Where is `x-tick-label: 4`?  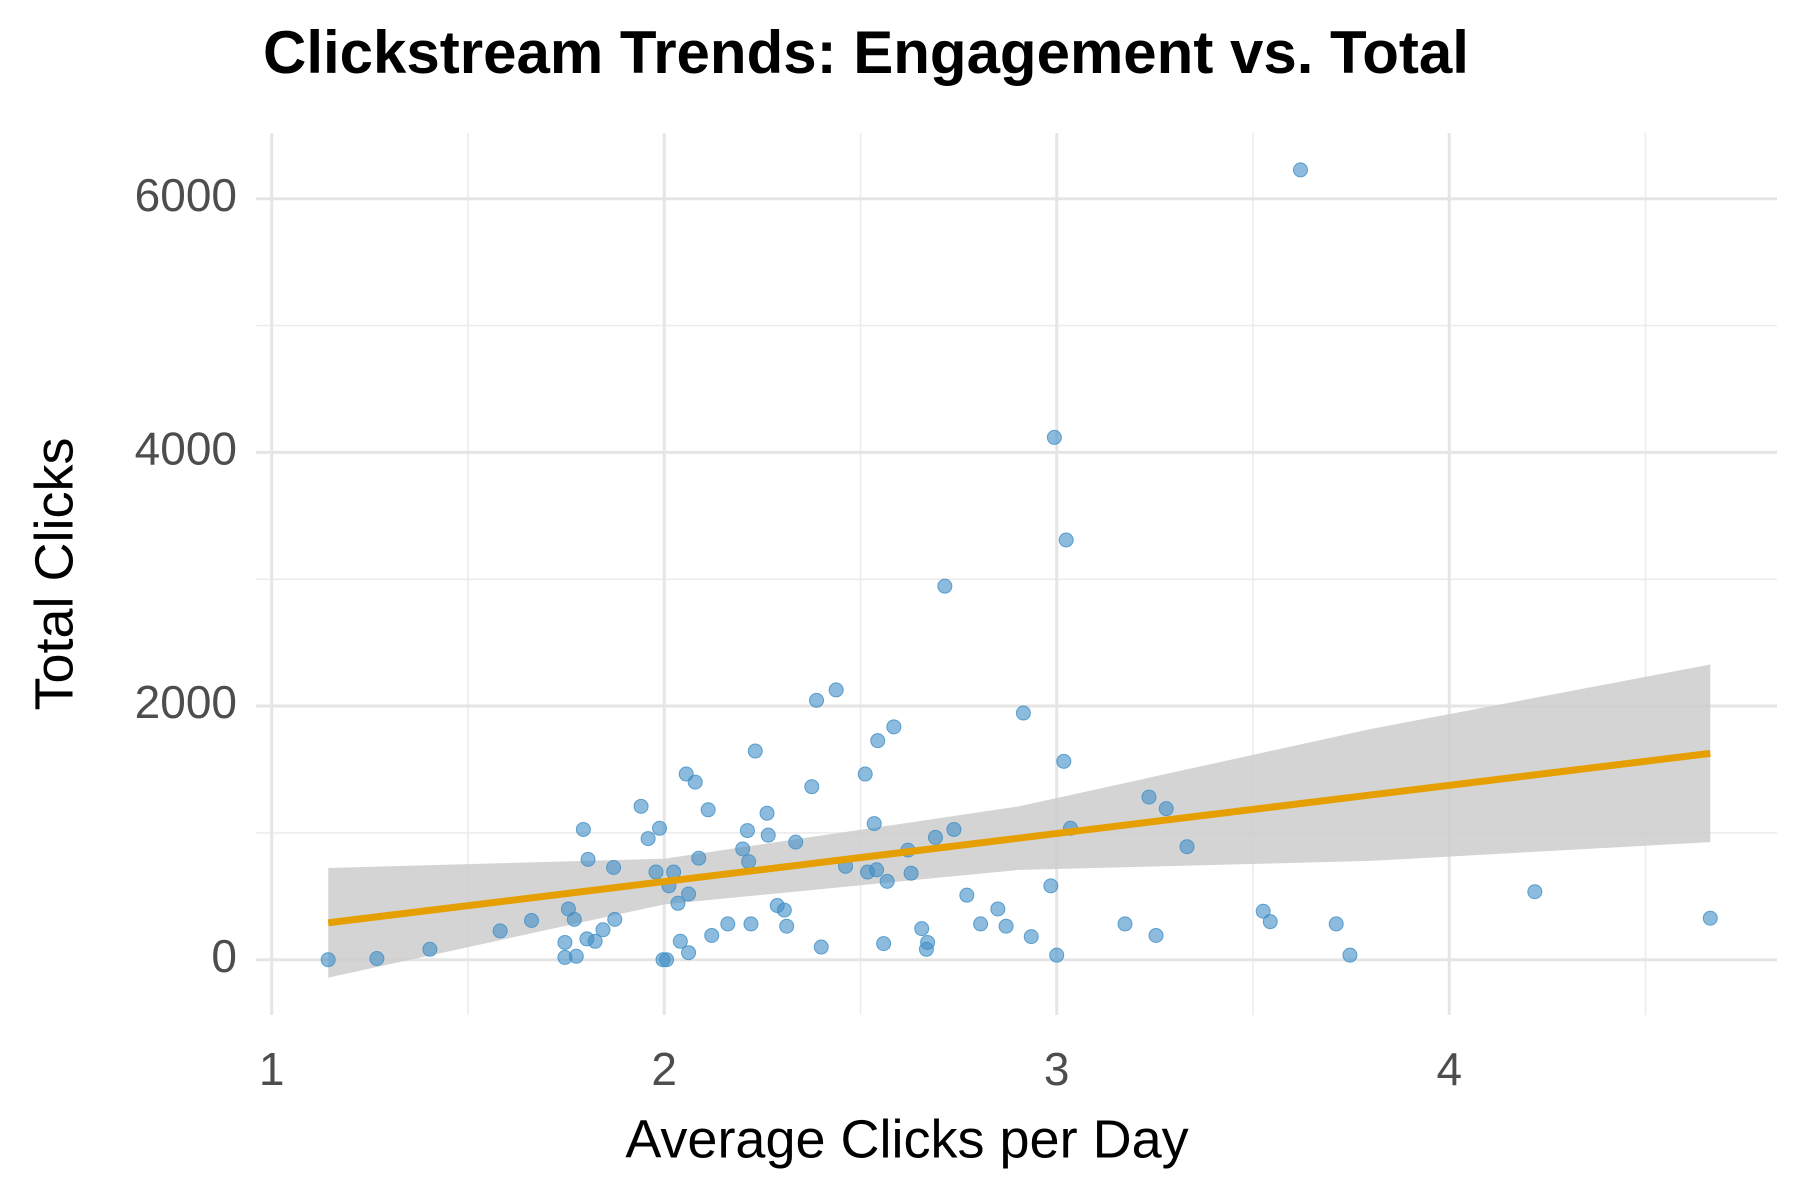 x-tick-label: 4 is located at coordinates (1449, 1069).